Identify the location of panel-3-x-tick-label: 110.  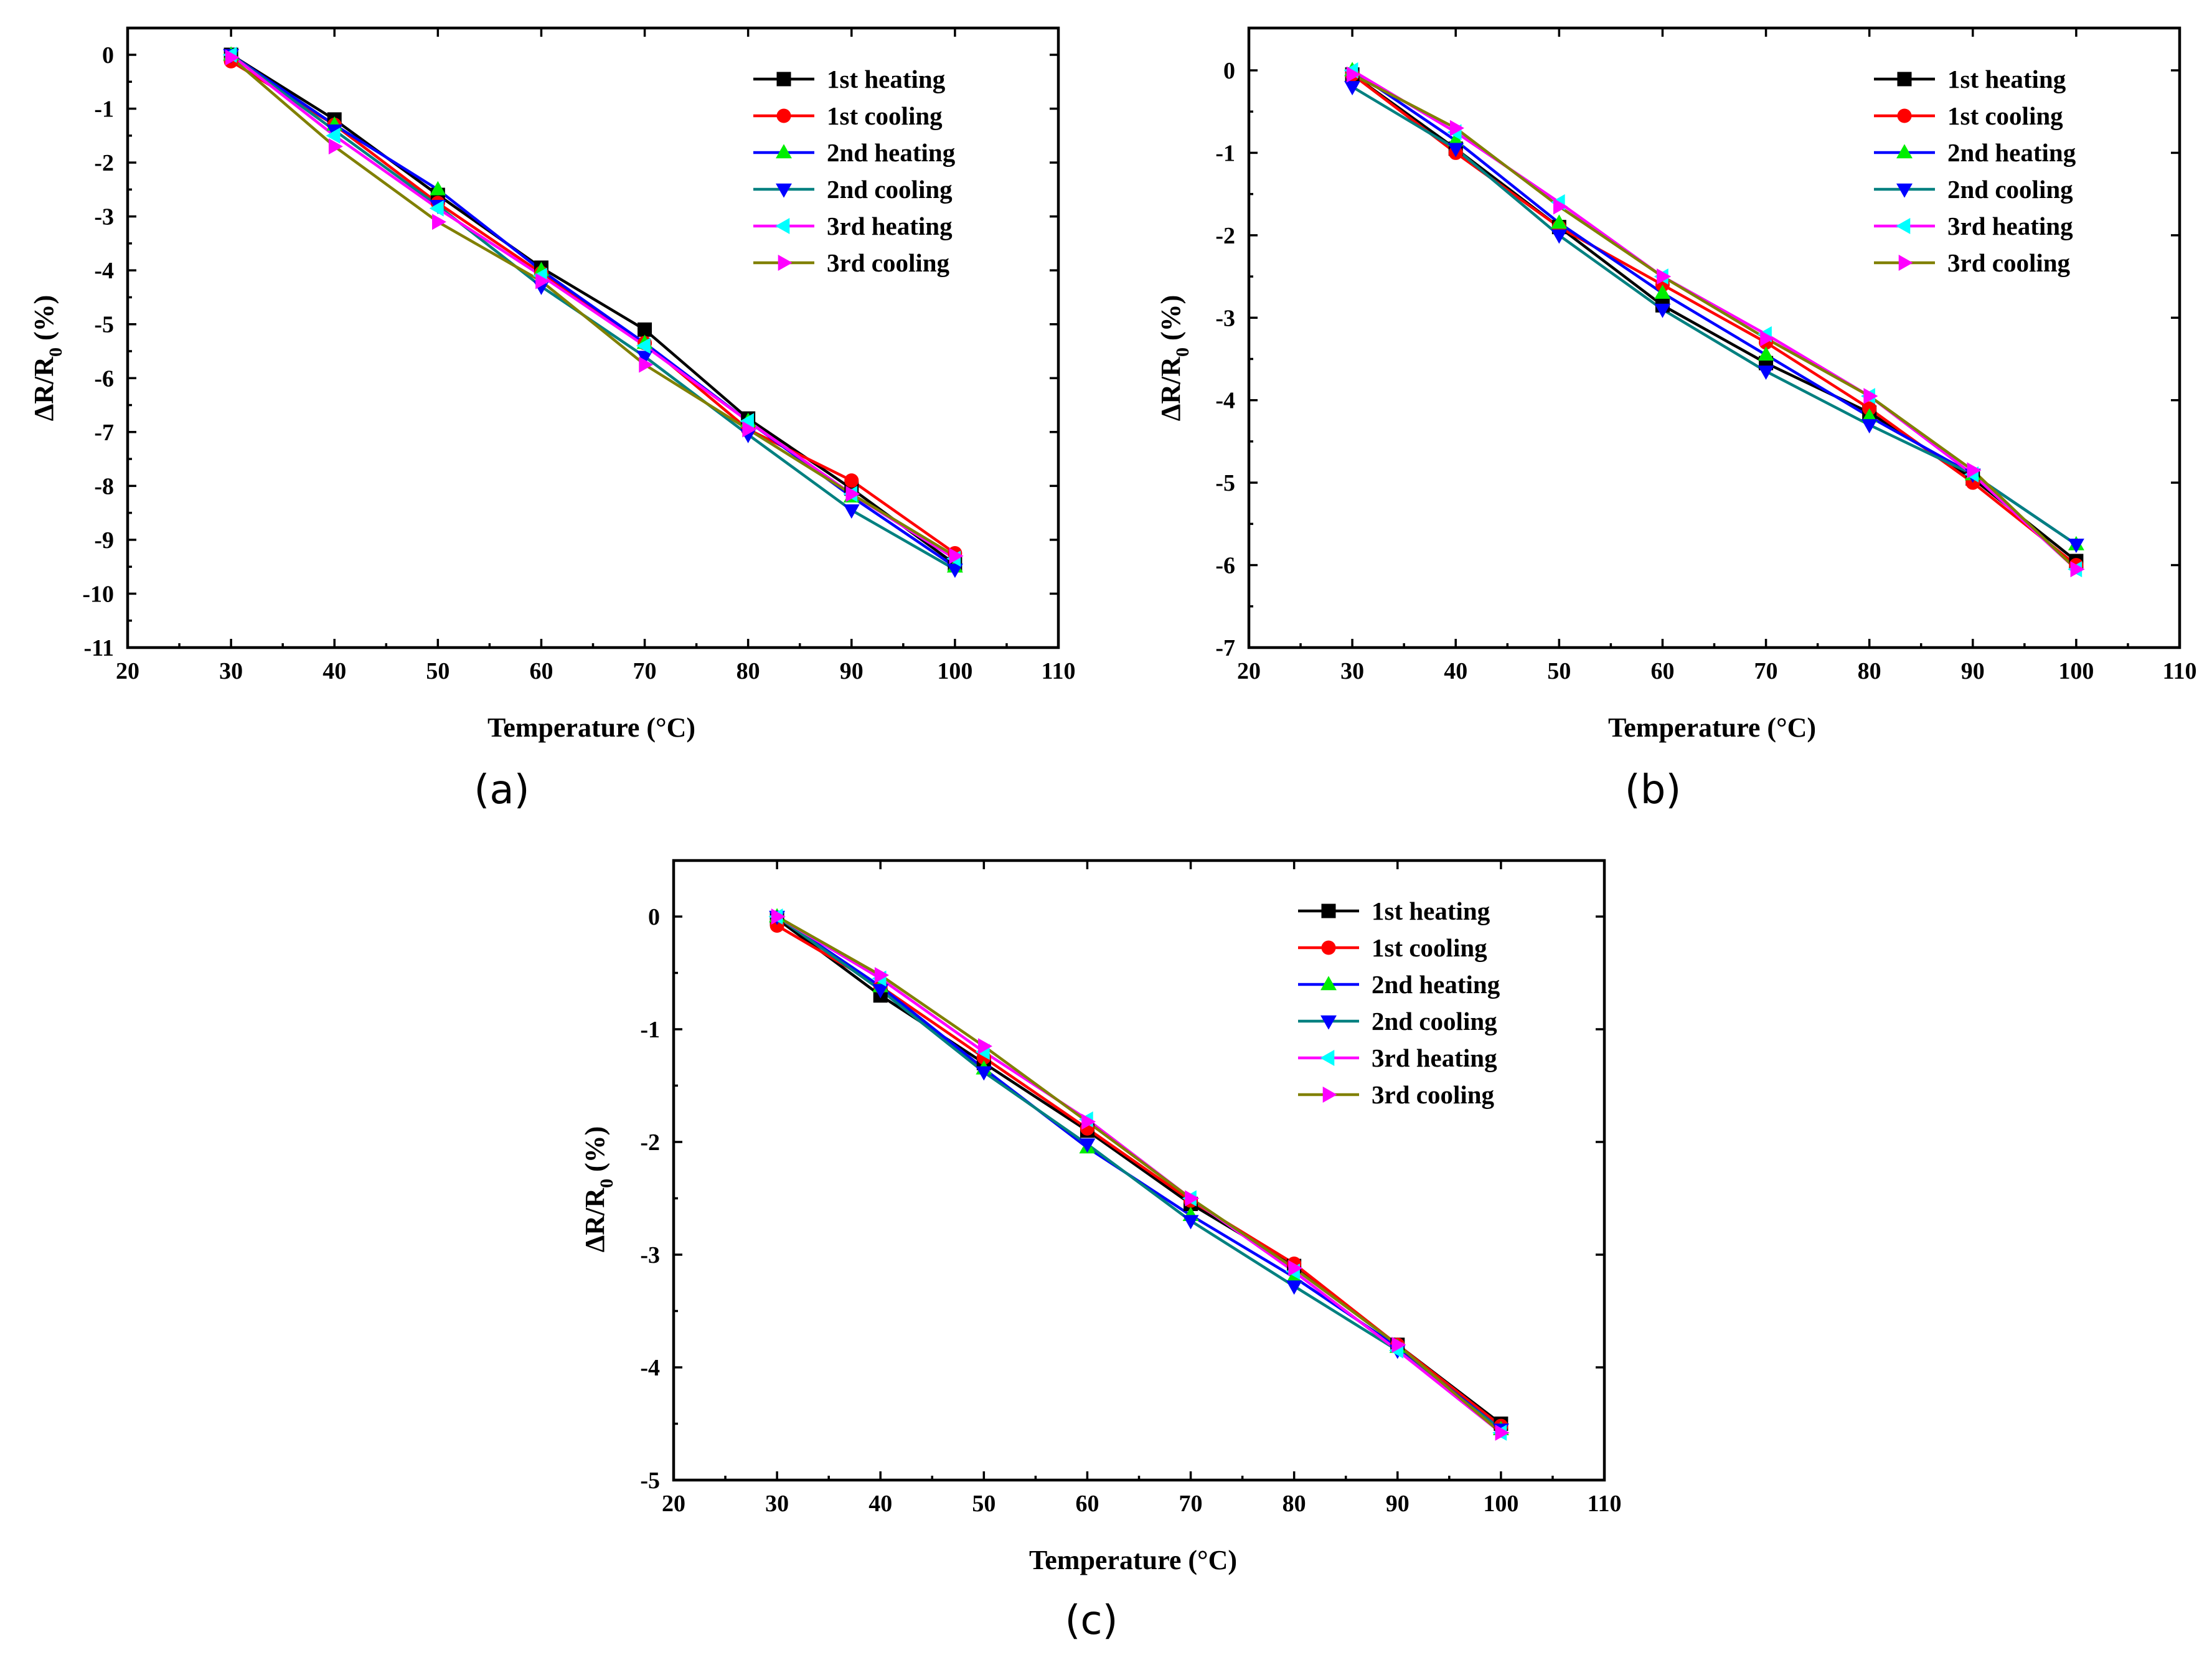
(1605, 1504).